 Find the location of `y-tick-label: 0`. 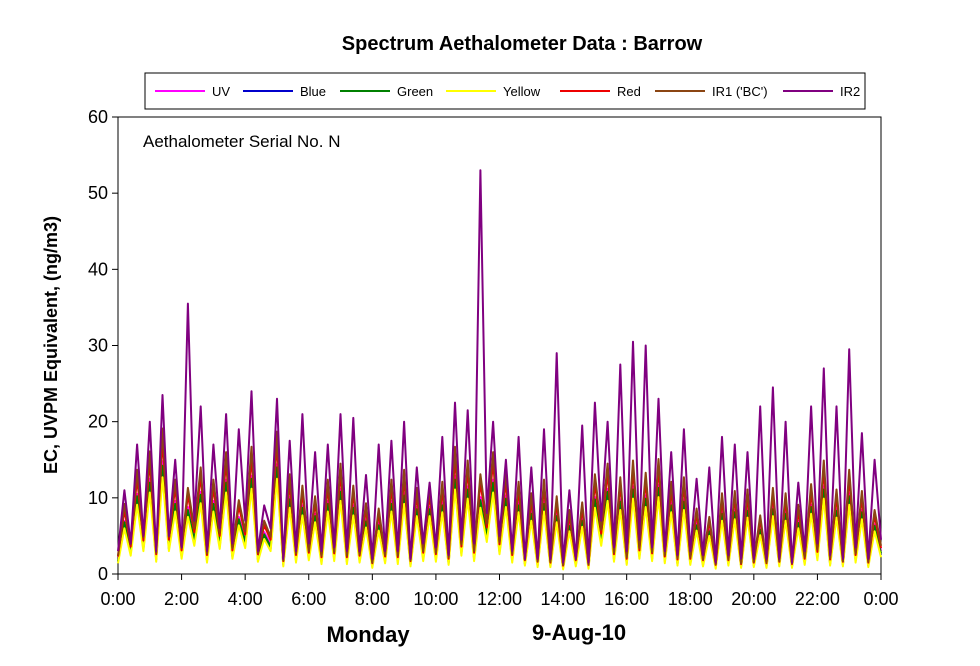

y-tick-label: 0 is located at coordinates (103, 574).